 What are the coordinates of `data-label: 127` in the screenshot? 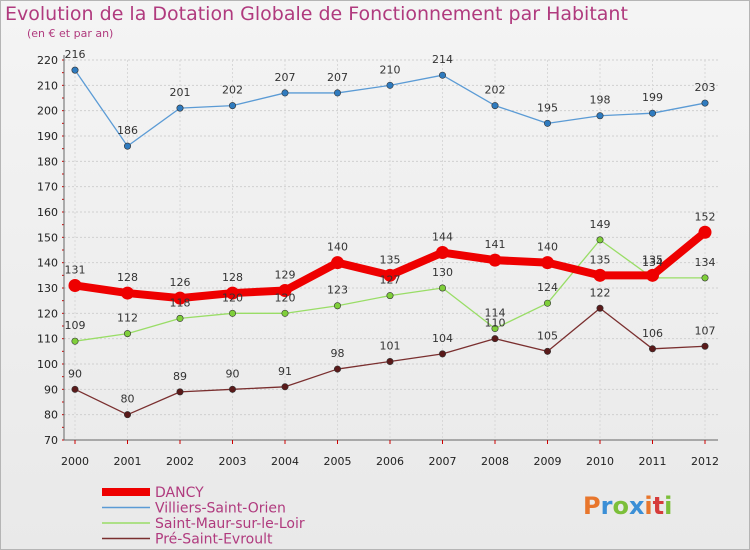 It's located at (390, 280).